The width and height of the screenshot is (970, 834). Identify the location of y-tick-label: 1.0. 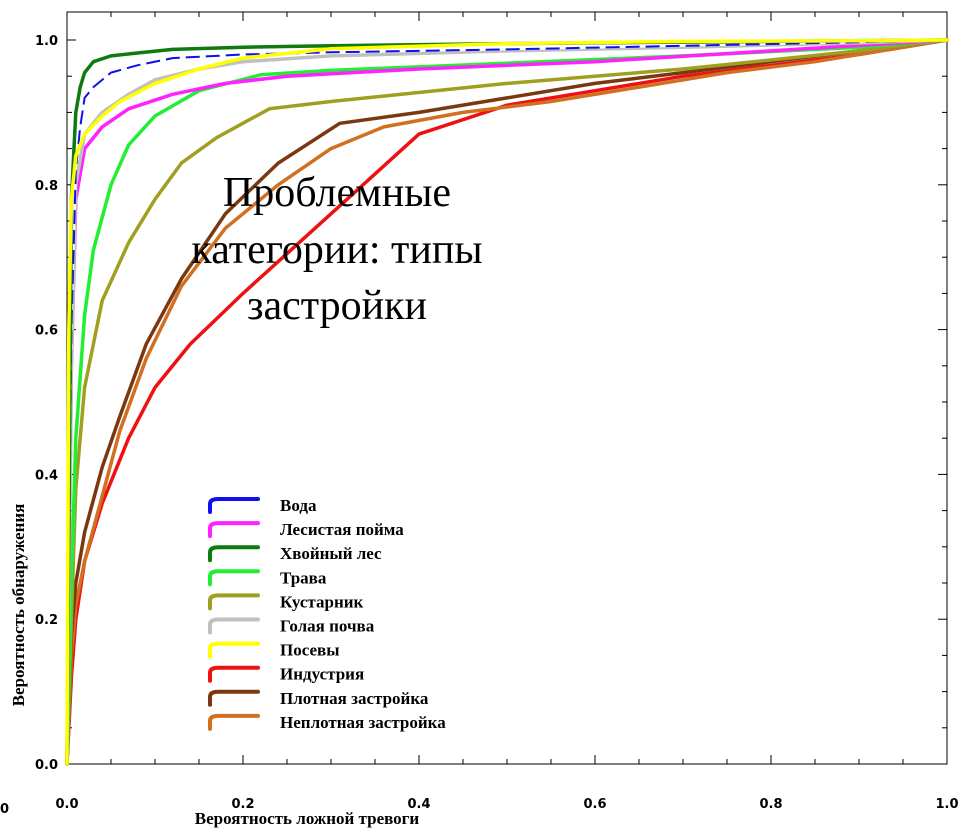
(46, 41).